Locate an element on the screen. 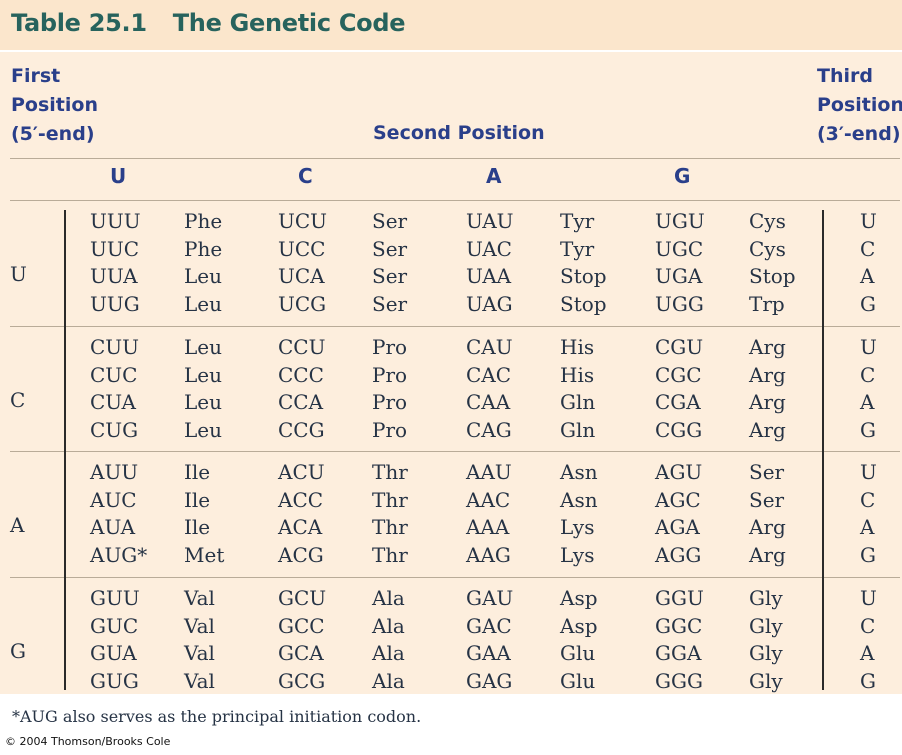 The width and height of the screenshot is (902, 755). codon-cell: GUA is located at coordinates (113, 653).